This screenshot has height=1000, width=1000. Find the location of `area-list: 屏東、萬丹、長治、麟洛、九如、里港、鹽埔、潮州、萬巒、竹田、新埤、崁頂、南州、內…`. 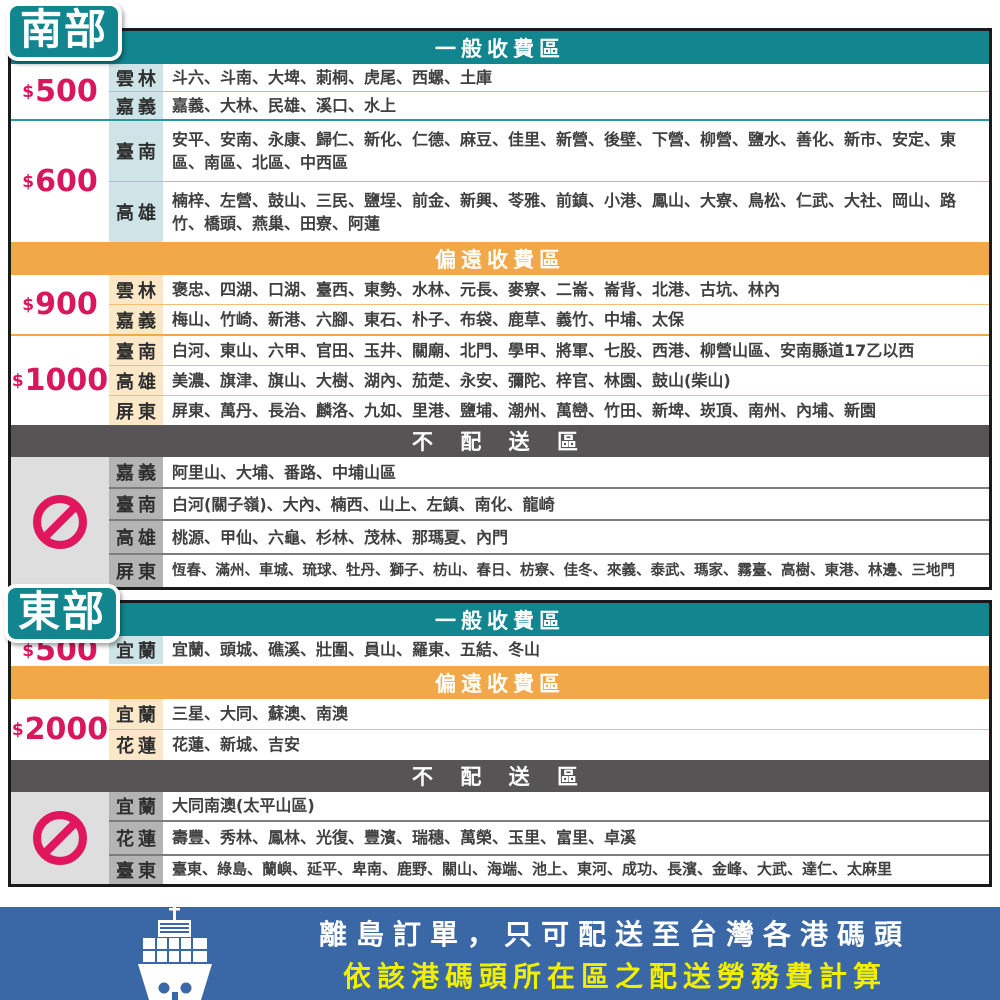

area-list: 屏東、萬丹、長治、麟洛、九如、里港、鹽埔、潮州、萬巒、竹田、新埤、崁頂、南州、內… is located at coordinates (524, 411).